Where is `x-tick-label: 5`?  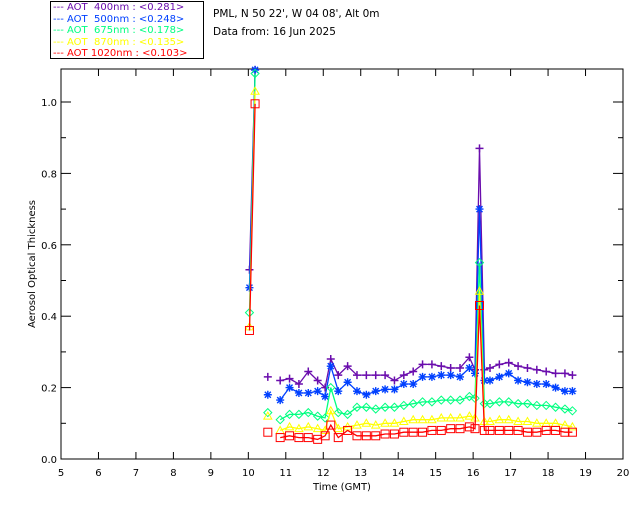 x-tick-label: 5 is located at coordinates (61, 473).